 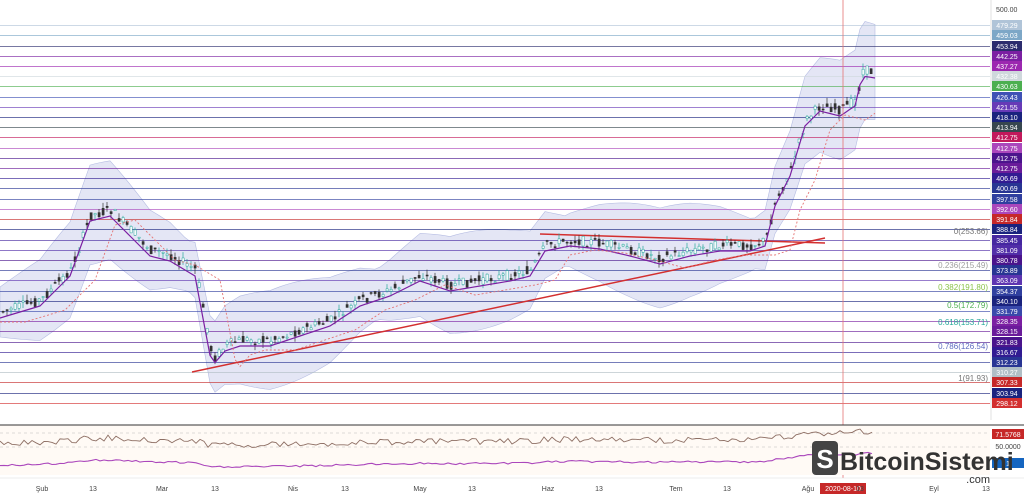 I want to click on price-level-label: 413.94, so click(x=1007, y=128).